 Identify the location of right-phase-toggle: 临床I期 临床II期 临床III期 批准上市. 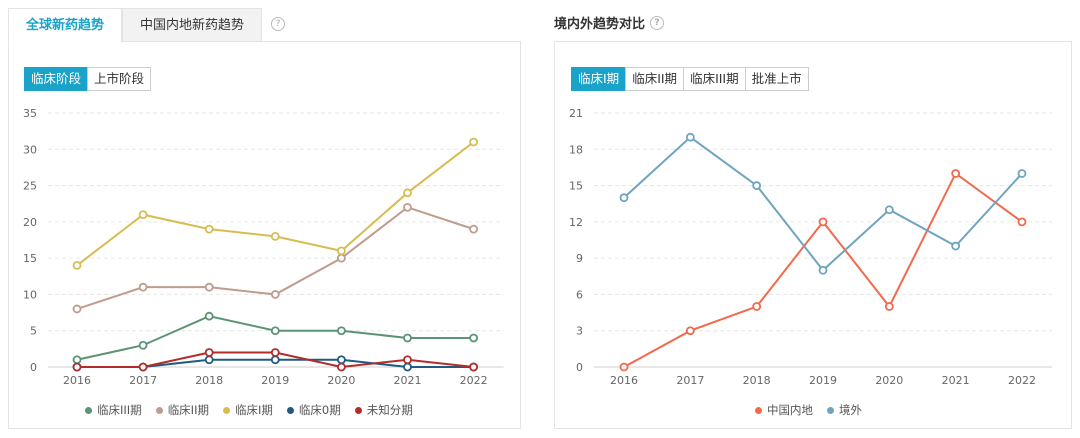
(690, 79).